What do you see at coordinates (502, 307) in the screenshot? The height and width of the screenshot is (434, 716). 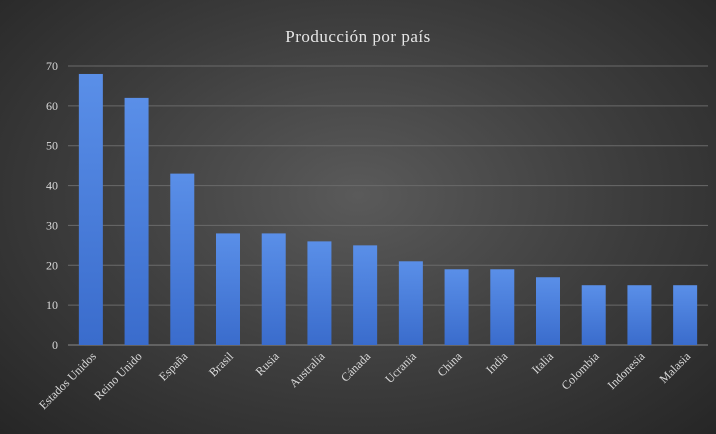 I see `bar-india` at bounding box center [502, 307].